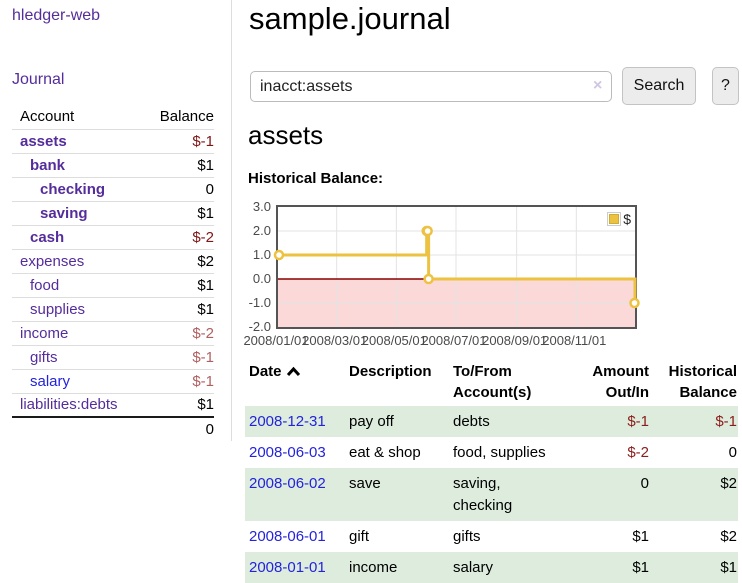 The image size is (742, 583). Describe the element at coordinates (295, 494) in the screenshot. I see `register-cell-date: 2008-06-02` at that location.